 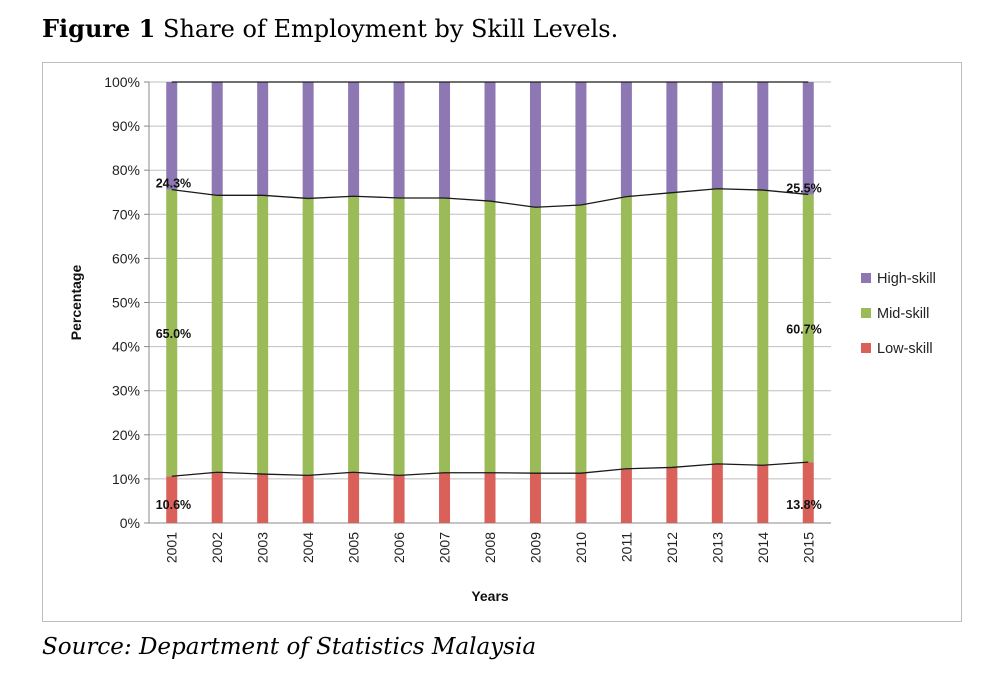 I want to click on x-tick-label: 2004, so click(x=308, y=547).